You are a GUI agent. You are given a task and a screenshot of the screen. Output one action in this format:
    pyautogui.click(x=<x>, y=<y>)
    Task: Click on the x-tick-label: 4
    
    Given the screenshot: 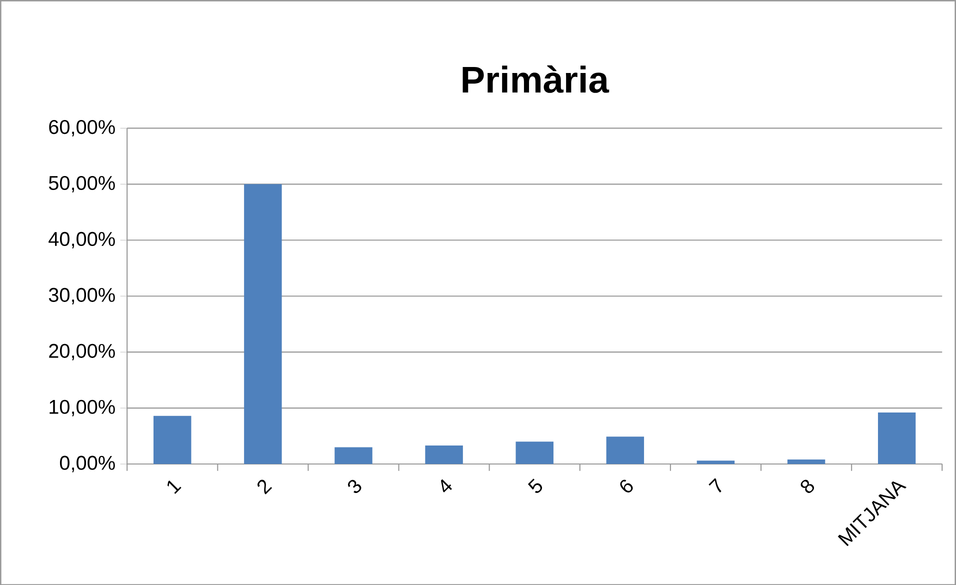 What is the action you would take?
    pyautogui.click(x=446, y=485)
    